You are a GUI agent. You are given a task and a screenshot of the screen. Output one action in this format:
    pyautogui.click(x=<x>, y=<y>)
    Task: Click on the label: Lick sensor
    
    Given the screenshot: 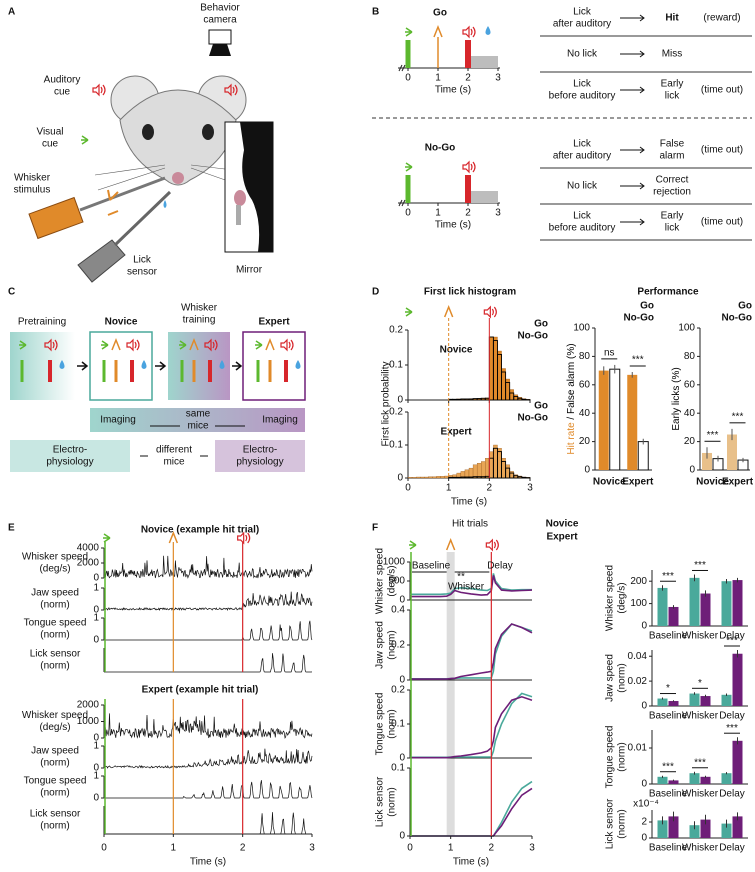 What is the action you would take?
    pyautogui.click(x=55, y=654)
    